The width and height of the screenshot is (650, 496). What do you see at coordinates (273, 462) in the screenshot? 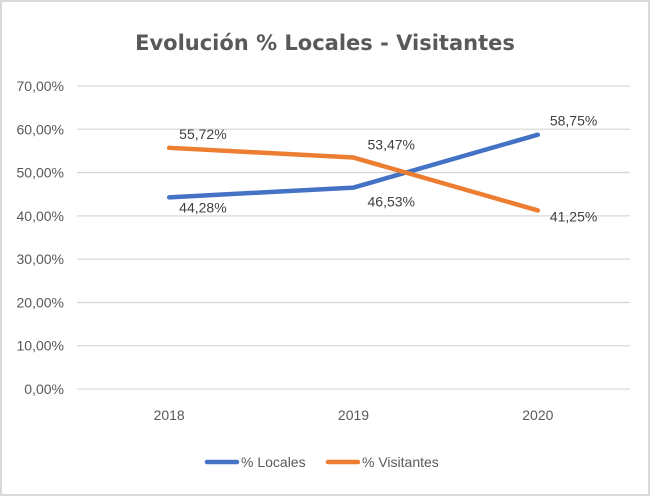
I see `legend-label: % Locales` at bounding box center [273, 462].